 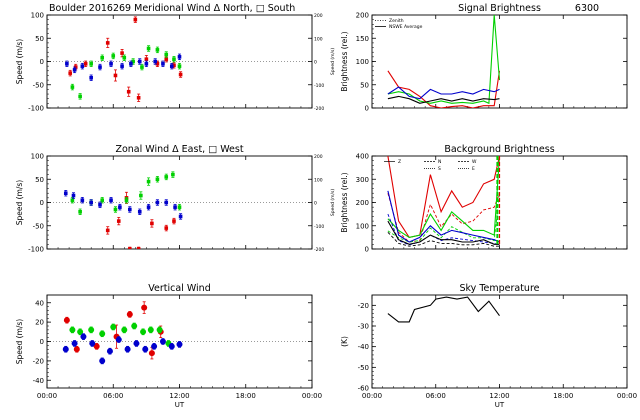 I want to click on y-tick-label-right: 0, so click(x=315, y=63).